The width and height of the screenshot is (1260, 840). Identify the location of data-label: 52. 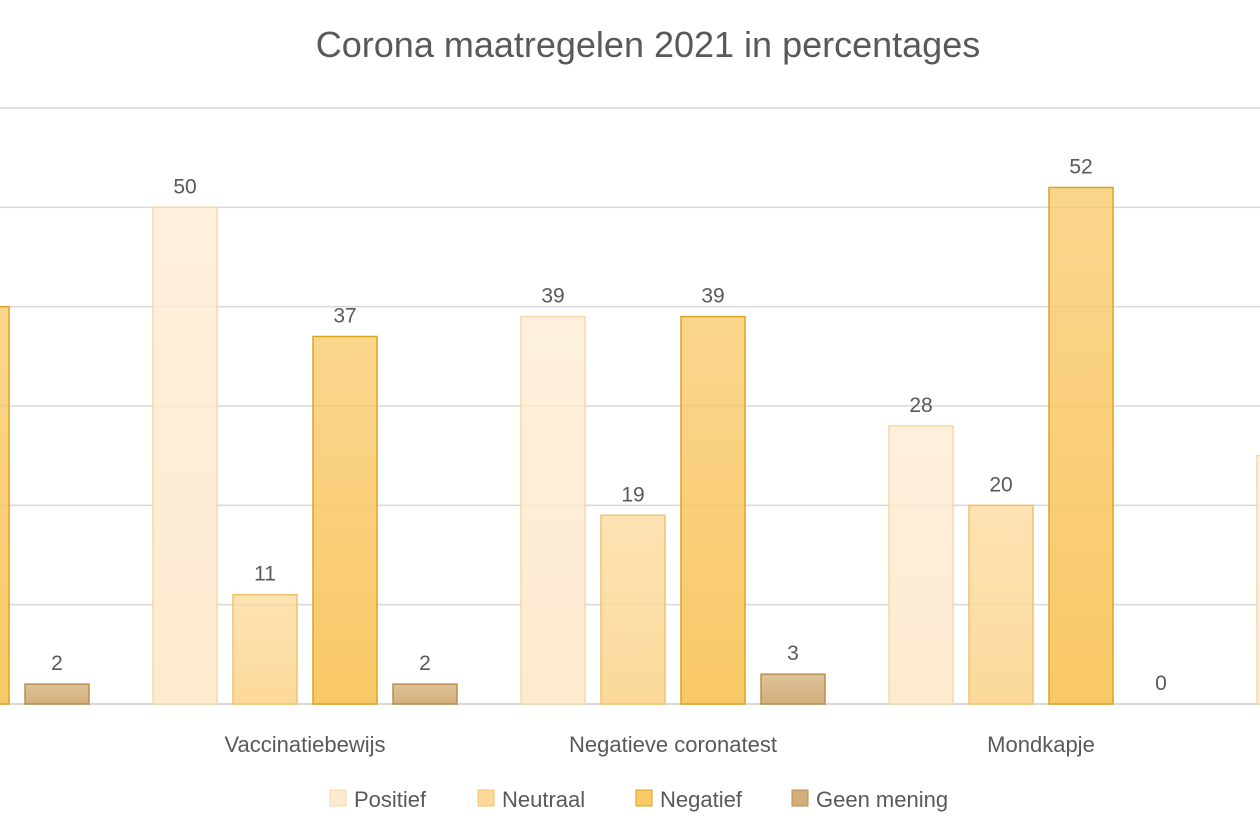
(1080, 166).